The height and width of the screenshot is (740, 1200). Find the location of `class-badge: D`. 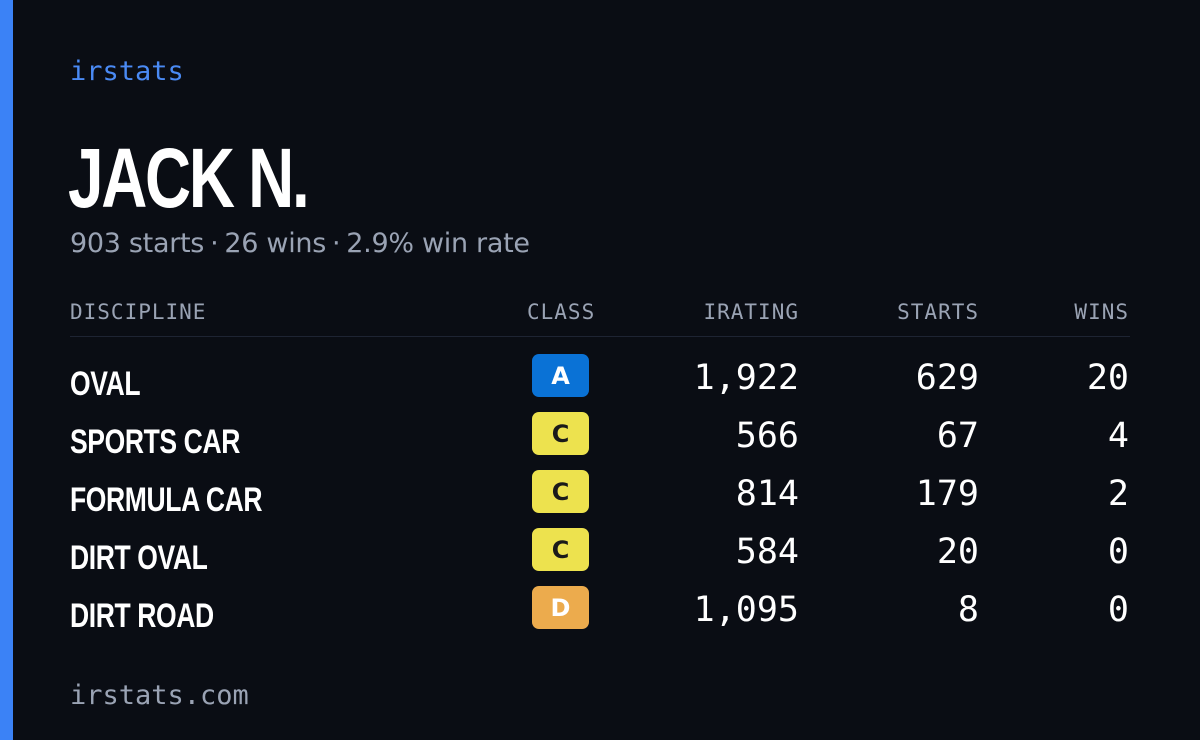

class-badge: D is located at coordinates (560, 607).